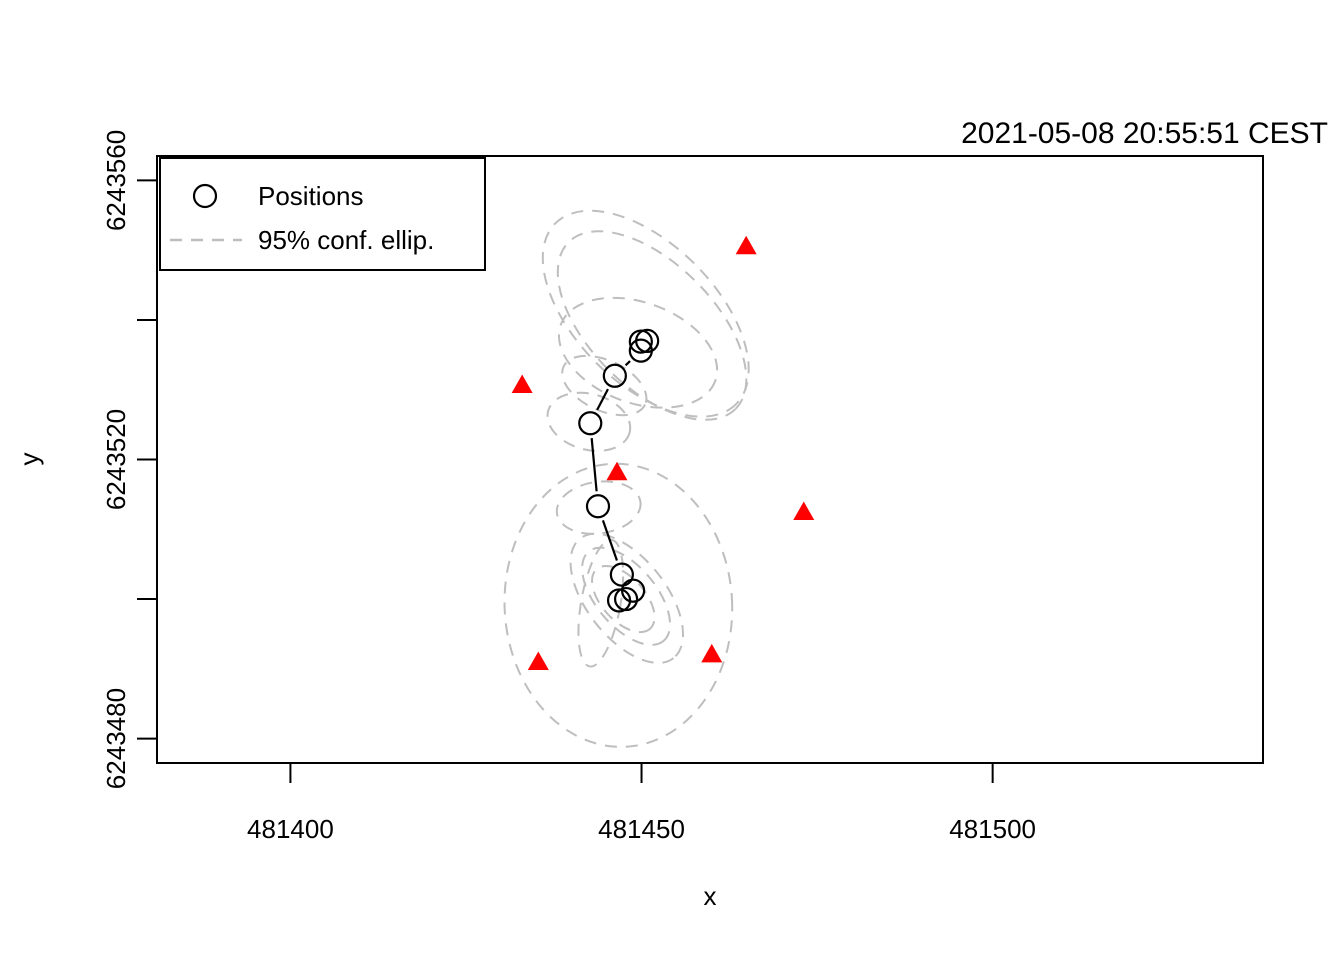 Image resolution: width=1344 pixels, height=960 pixels. I want to click on y-axis-ticks: 6243560 6243520 6243480, so click(129, 459).